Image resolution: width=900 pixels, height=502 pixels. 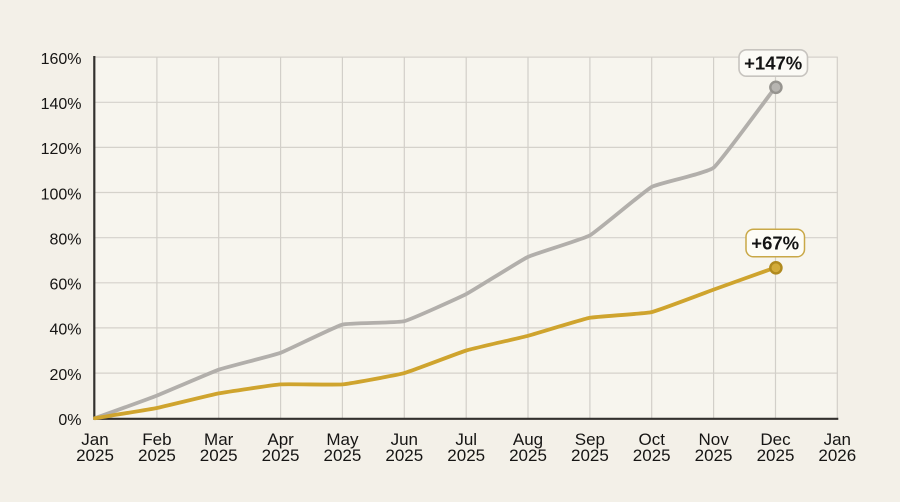 I want to click on svg-text: 160%, so click(x=61, y=59).